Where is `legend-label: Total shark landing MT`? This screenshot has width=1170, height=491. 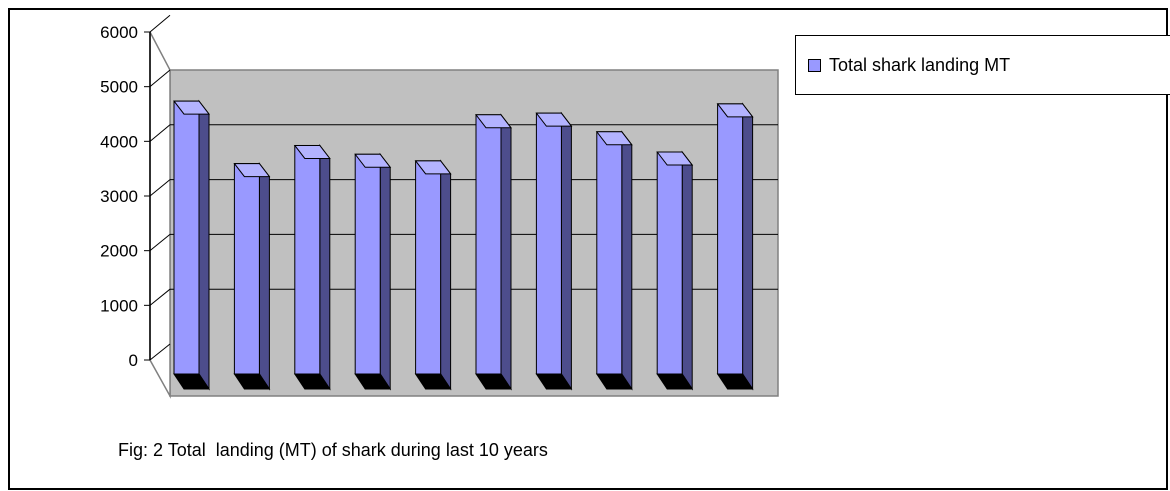
legend-label: Total shark landing MT is located at coordinates (920, 64).